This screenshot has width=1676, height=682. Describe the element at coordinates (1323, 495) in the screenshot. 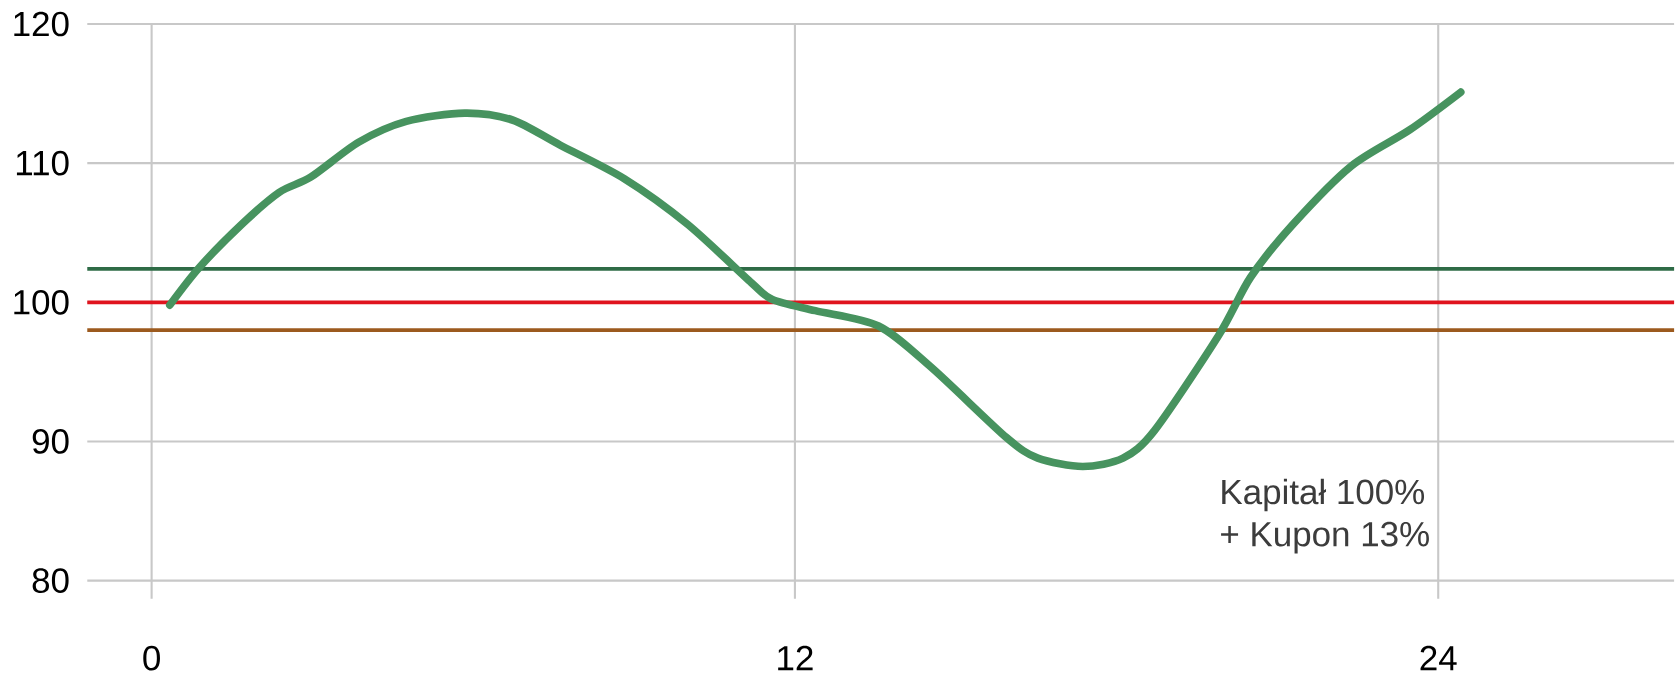

I see `annotation: Kapitał 100%` at that location.